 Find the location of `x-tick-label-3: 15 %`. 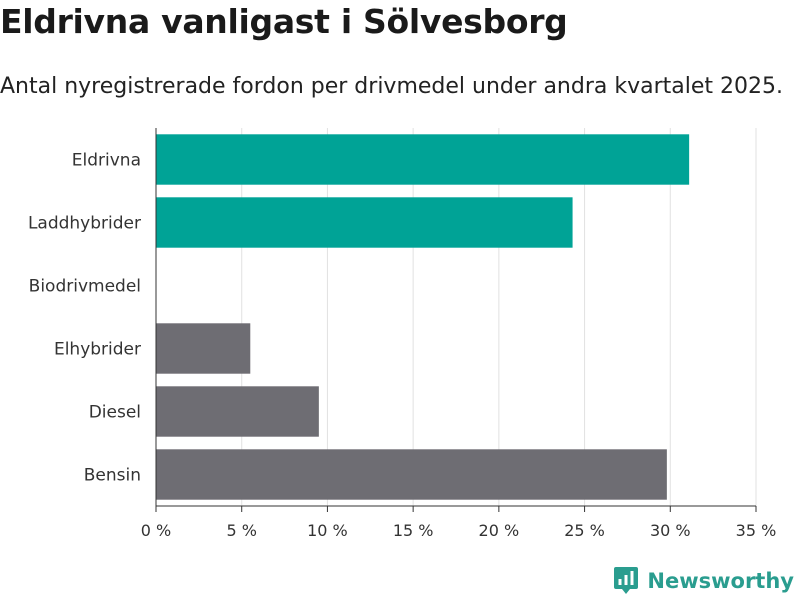

x-tick-label-3: 15 % is located at coordinates (413, 530).